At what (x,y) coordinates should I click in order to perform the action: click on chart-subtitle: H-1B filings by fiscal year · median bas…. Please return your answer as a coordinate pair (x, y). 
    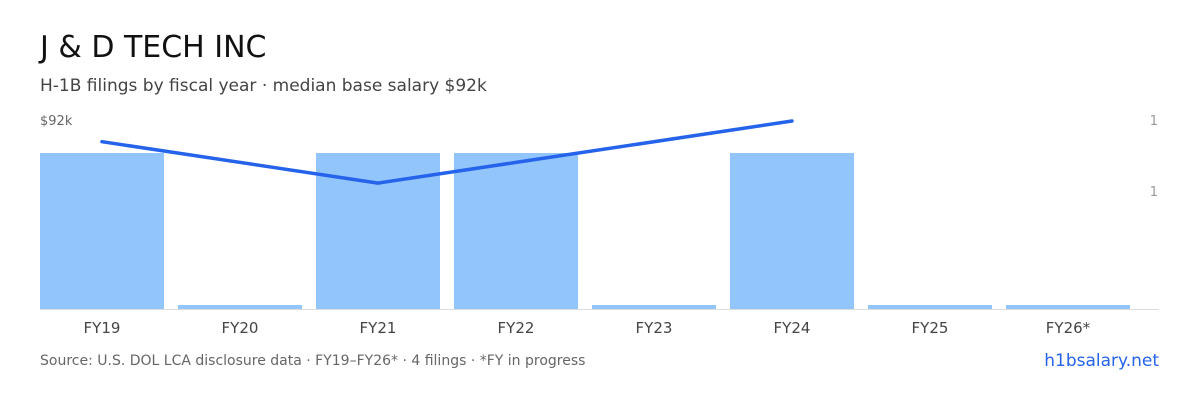
    Looking at the image, I should click on (263, 86).